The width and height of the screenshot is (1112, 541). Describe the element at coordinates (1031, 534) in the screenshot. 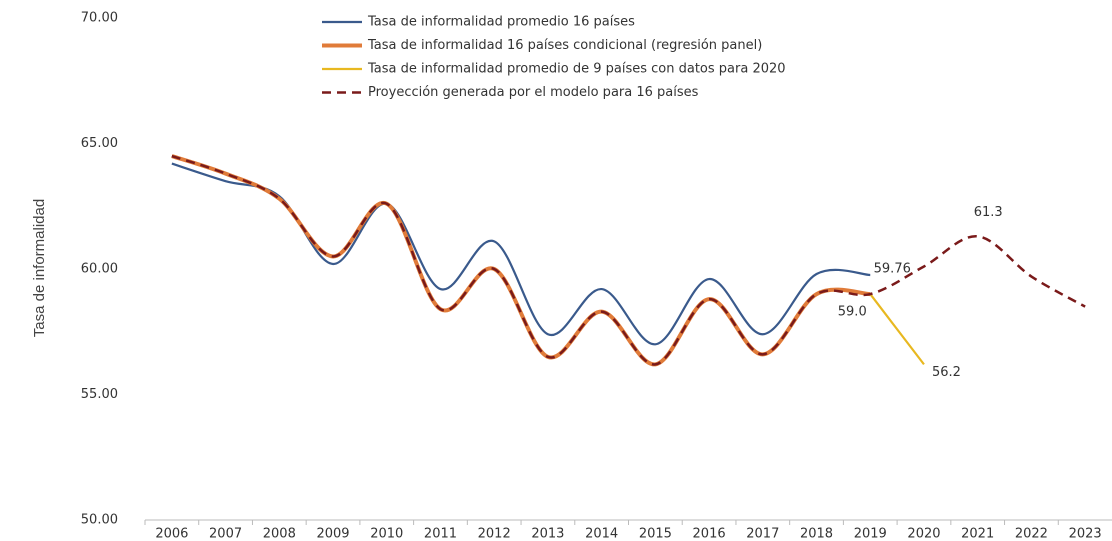

I see `x-tick-label: 2022` at that location.